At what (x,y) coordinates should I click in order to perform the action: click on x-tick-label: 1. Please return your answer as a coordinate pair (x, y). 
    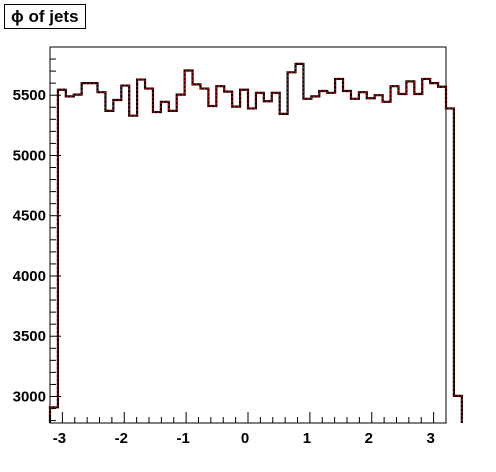
    Looking at the image, I should click on (307, 438).